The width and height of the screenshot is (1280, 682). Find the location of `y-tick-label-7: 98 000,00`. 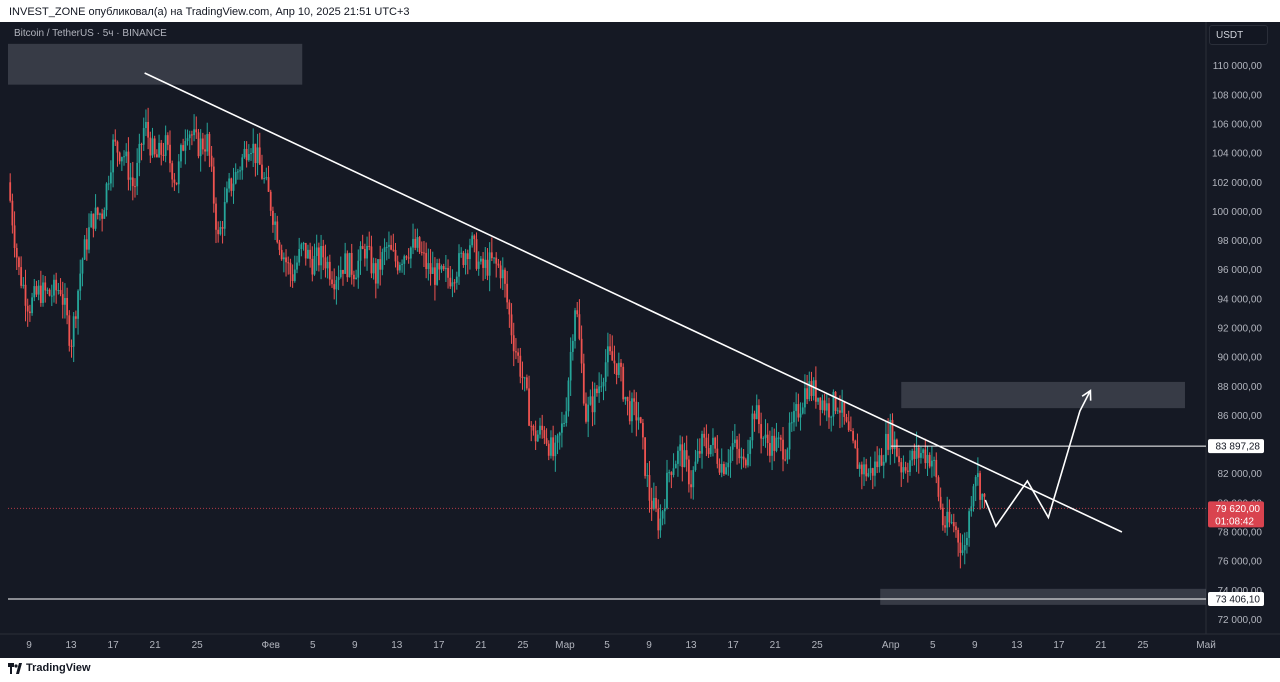

y-tick-label-7: 98 000,00 is located at coordinates (1240, 241).